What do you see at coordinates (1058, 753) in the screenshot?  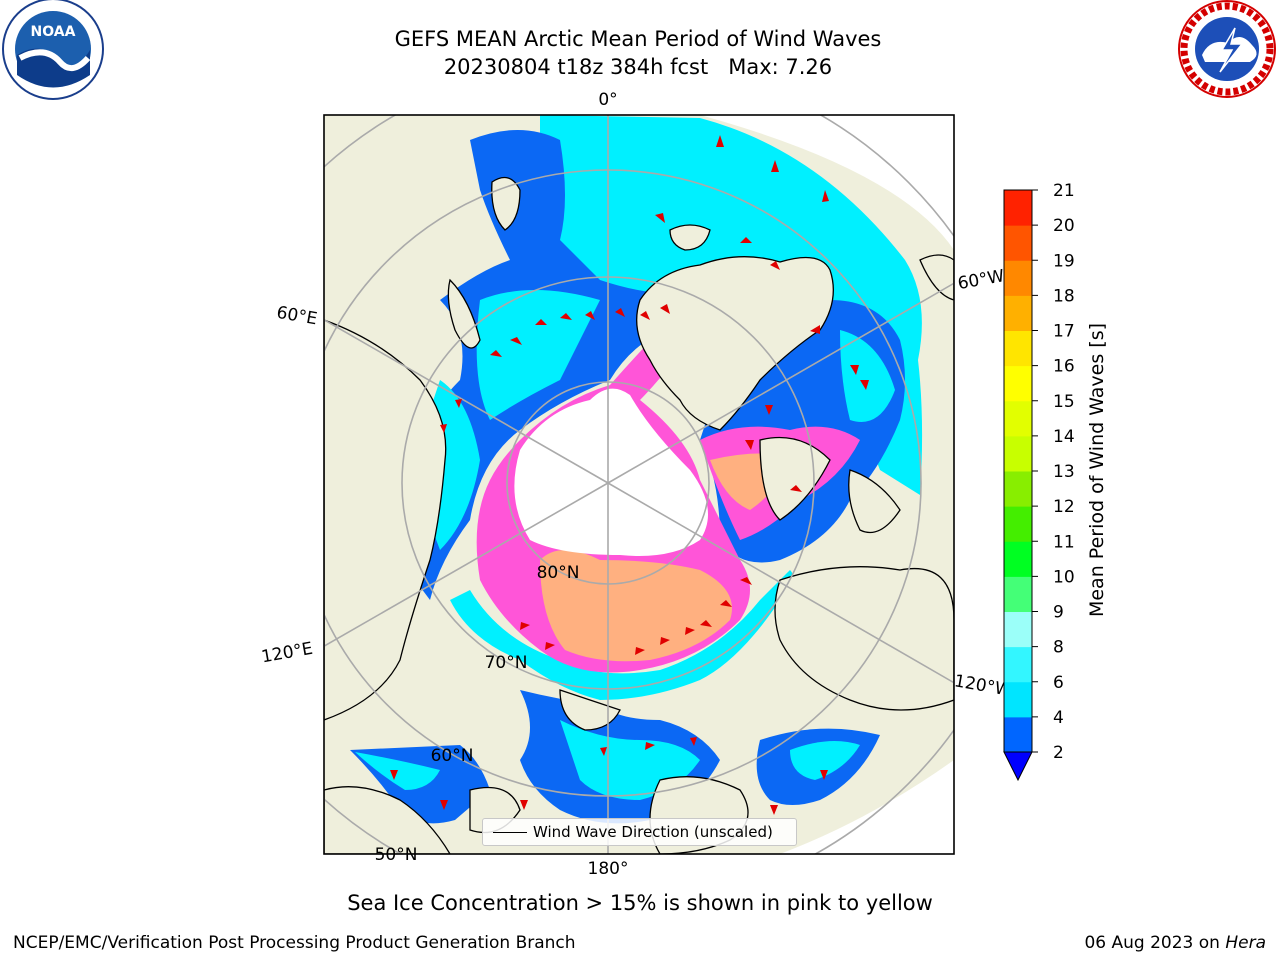 I see `colorbar-tick-label: 2` at bounding box center [1058, 753].